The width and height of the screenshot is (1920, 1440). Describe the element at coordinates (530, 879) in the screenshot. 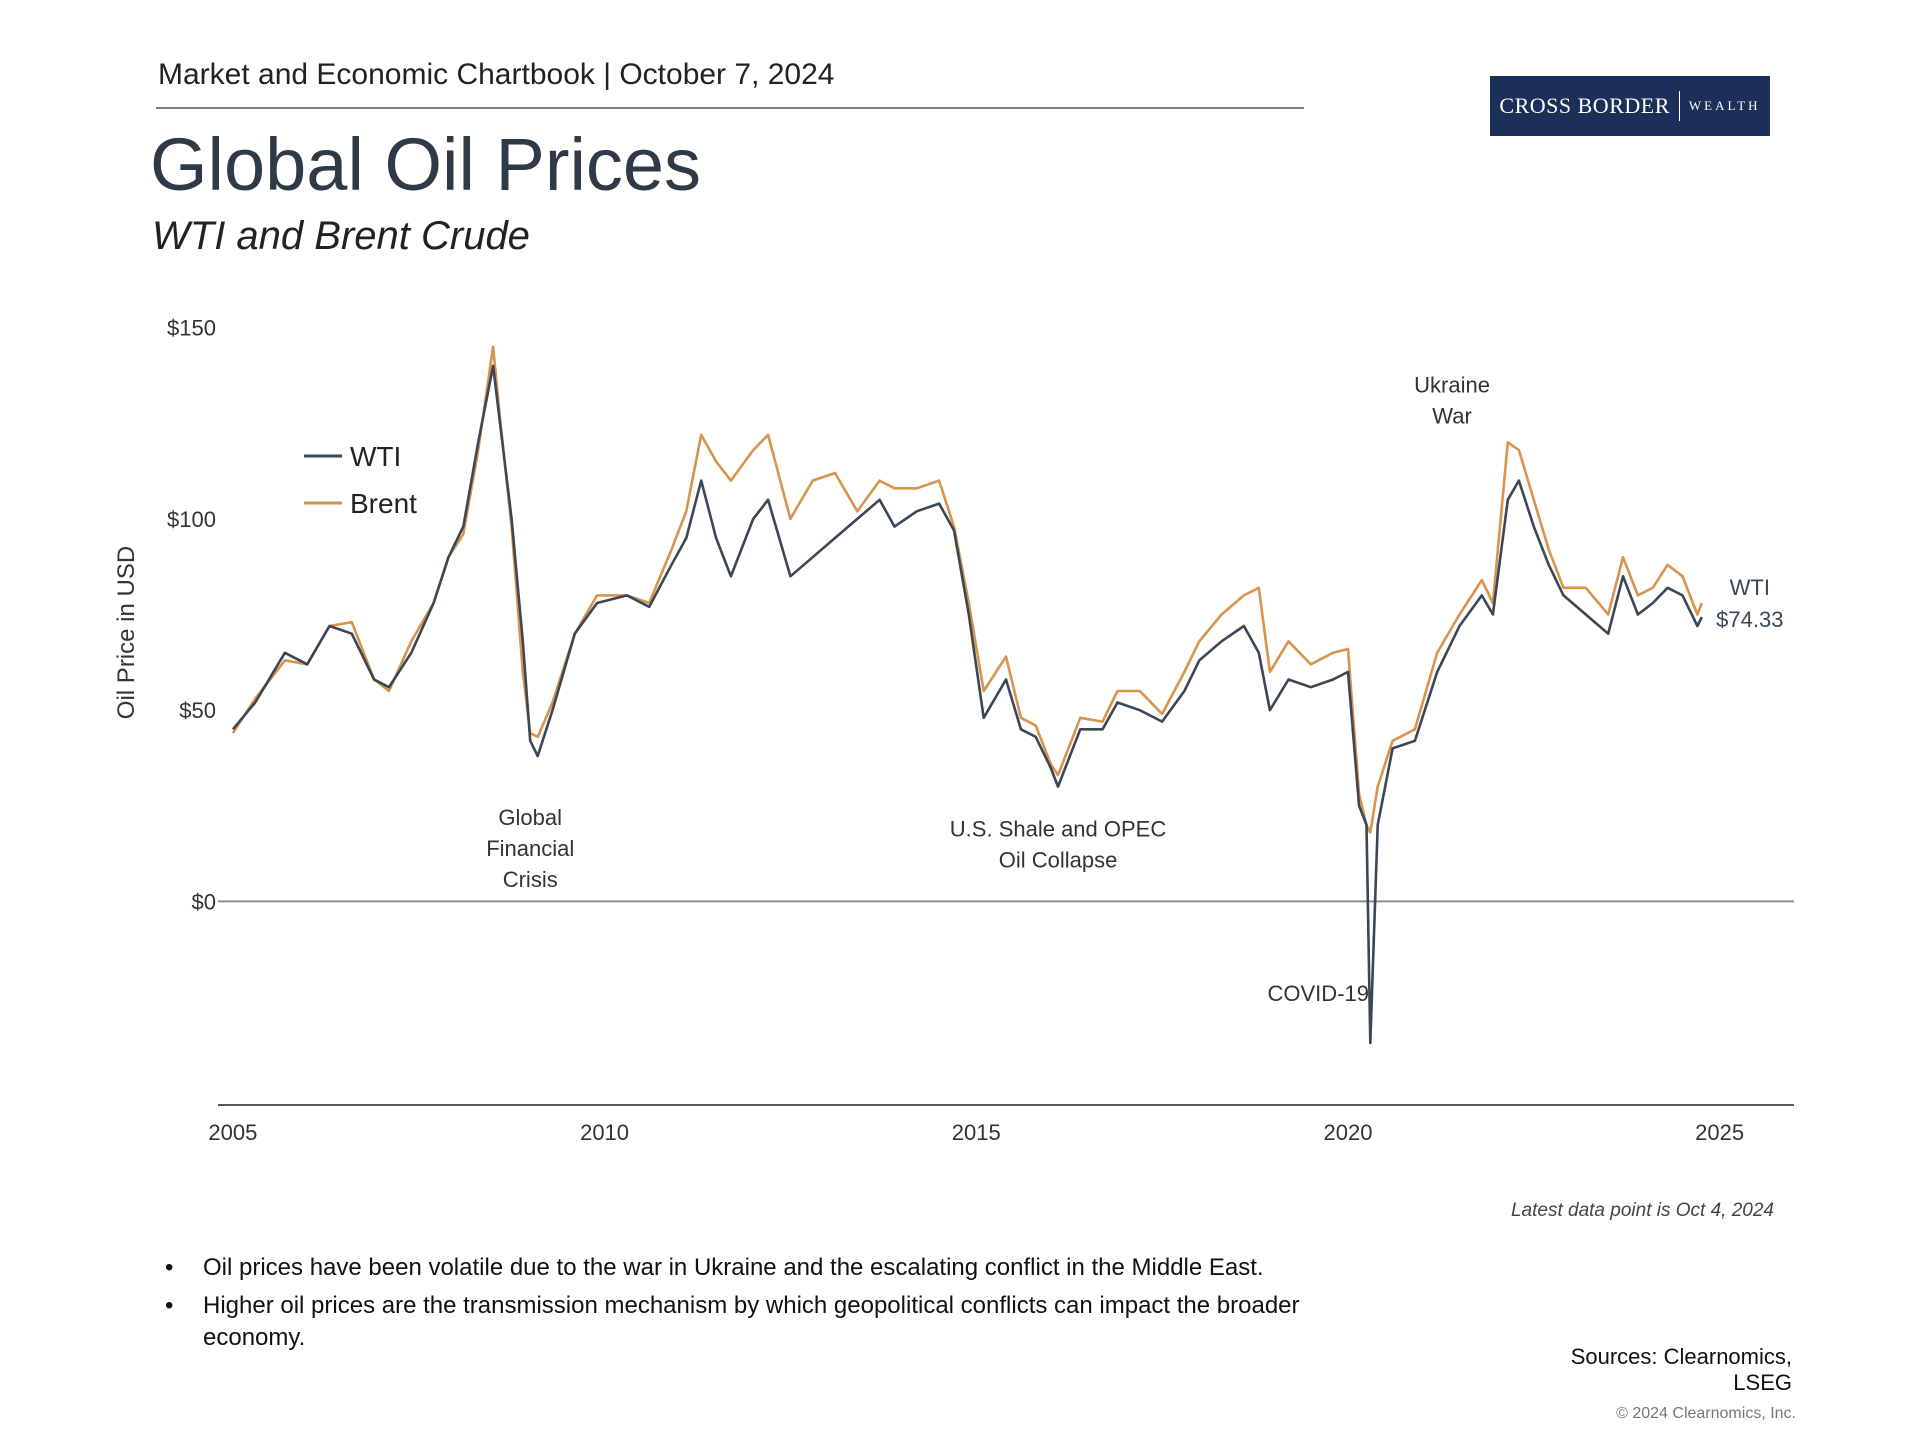

I see `annotation-label: Crisis` at that location.